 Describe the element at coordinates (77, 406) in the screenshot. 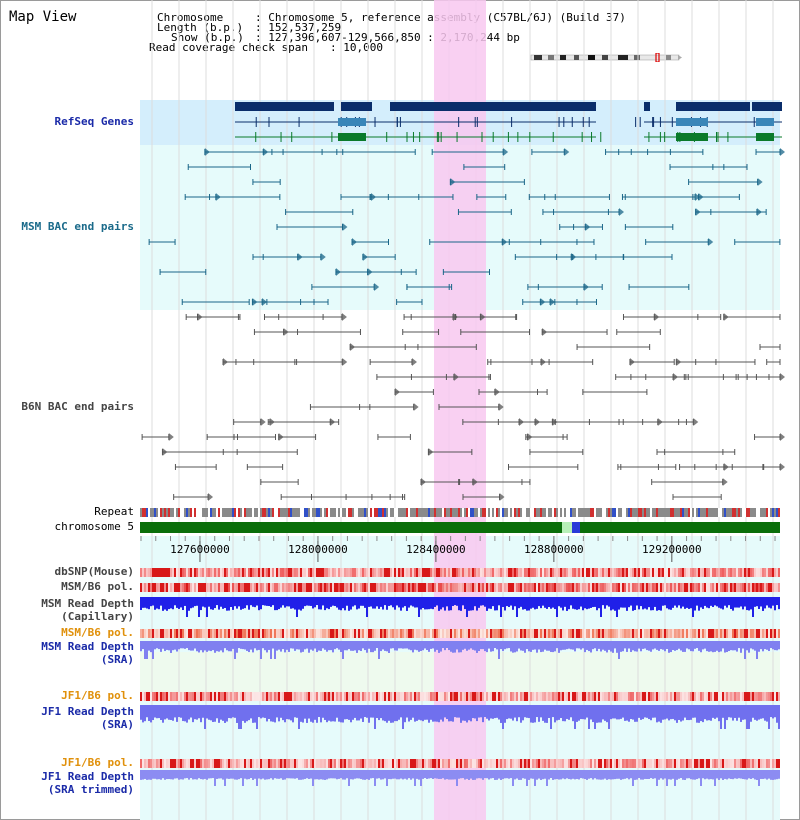

I see `track-label-b6n-bac: B6N BAC end pairs` at that location.